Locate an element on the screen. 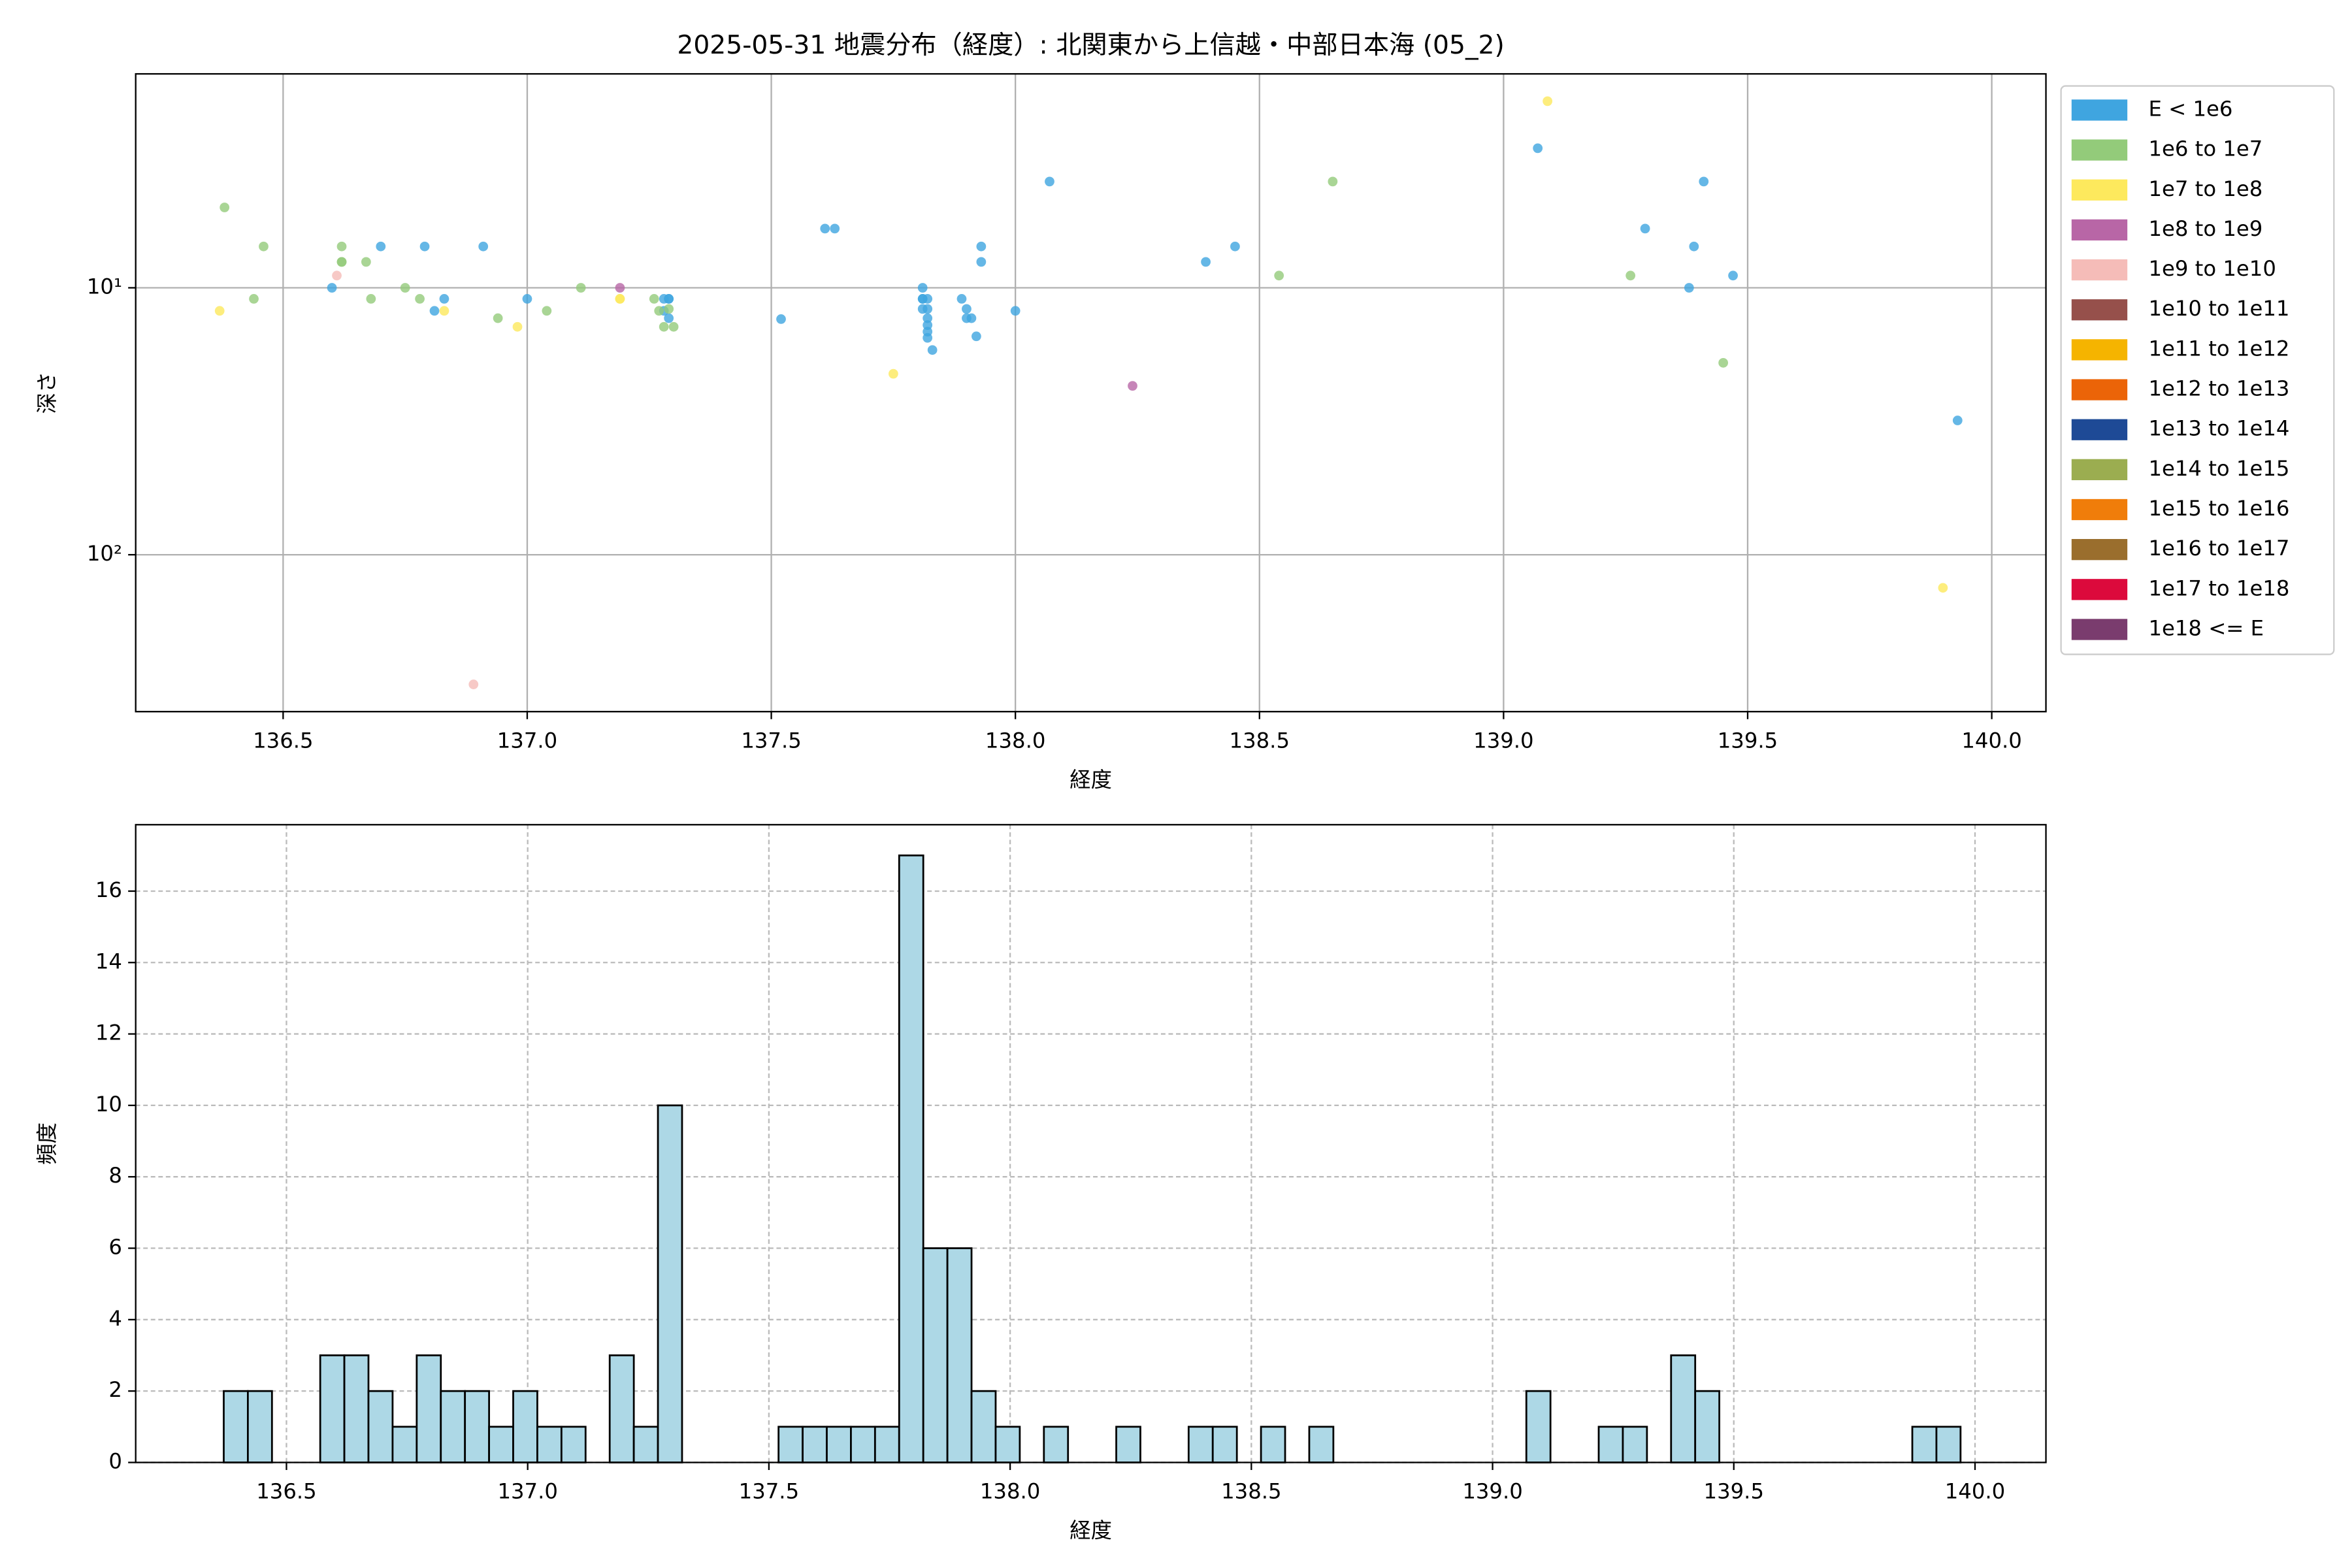  y-axis-label: 深さ is located at coordinates (47, 393).